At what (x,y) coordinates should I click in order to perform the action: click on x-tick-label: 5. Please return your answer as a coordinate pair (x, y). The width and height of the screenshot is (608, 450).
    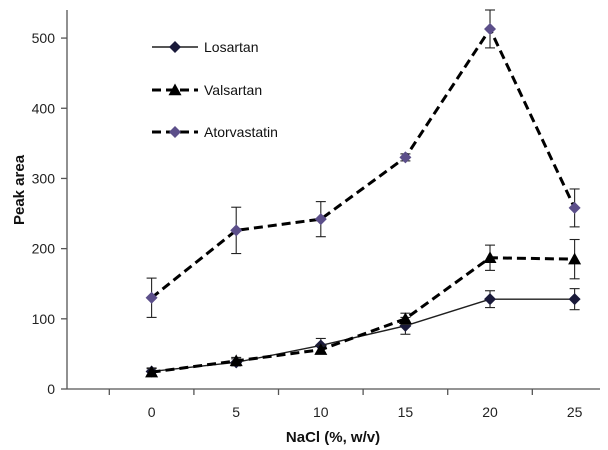
    Looking at the image, I should click on (236, 412).